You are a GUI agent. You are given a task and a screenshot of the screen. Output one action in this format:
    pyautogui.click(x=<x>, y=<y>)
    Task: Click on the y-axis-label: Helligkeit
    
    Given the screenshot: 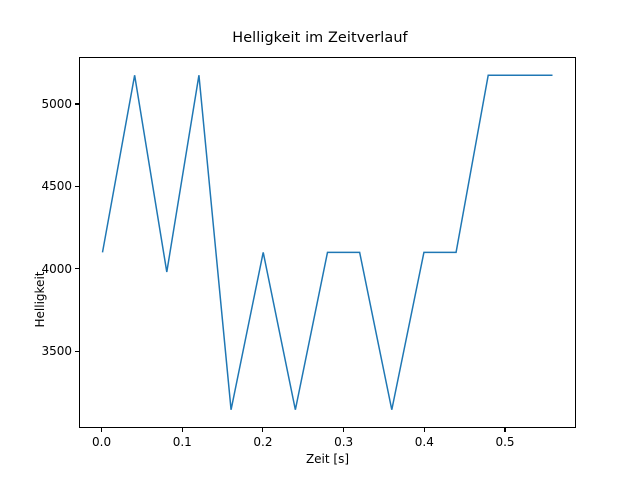 What is the action you would take?
    pyautogui.click(x=40, y=299)
    